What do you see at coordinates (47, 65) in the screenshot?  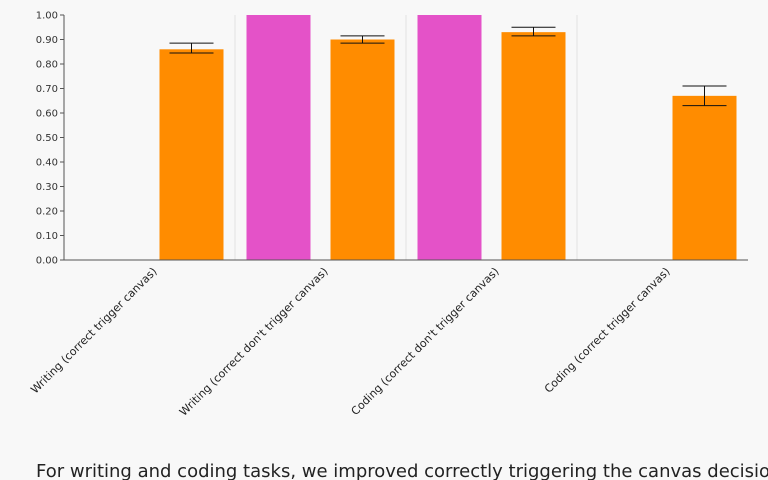 I see `y-tick-label: 0.80` at bounding box center [47, 65].